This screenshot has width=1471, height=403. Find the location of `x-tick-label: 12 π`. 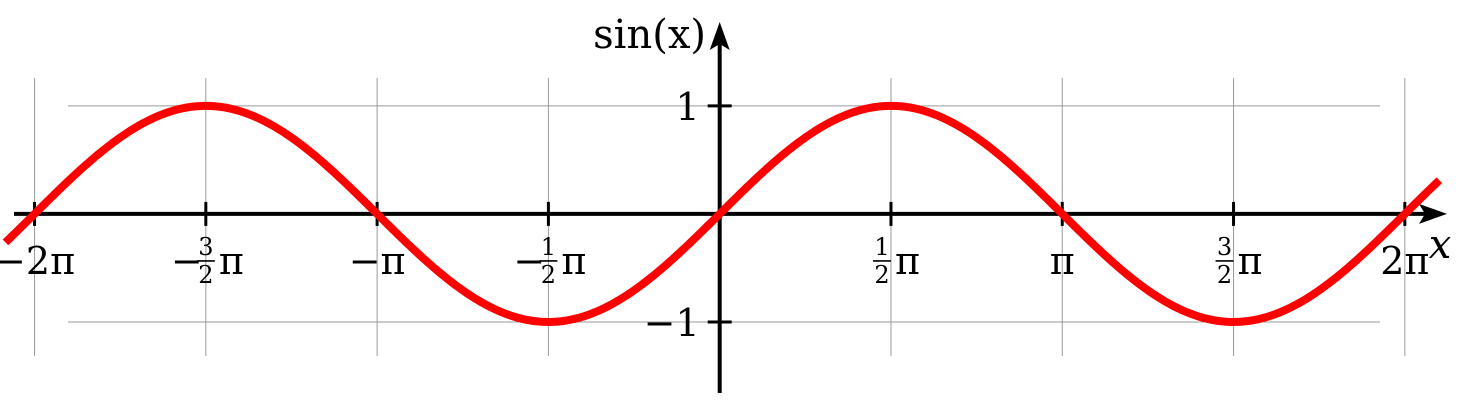

x-tick-label: 12 π is located at coordinates (896, 261).